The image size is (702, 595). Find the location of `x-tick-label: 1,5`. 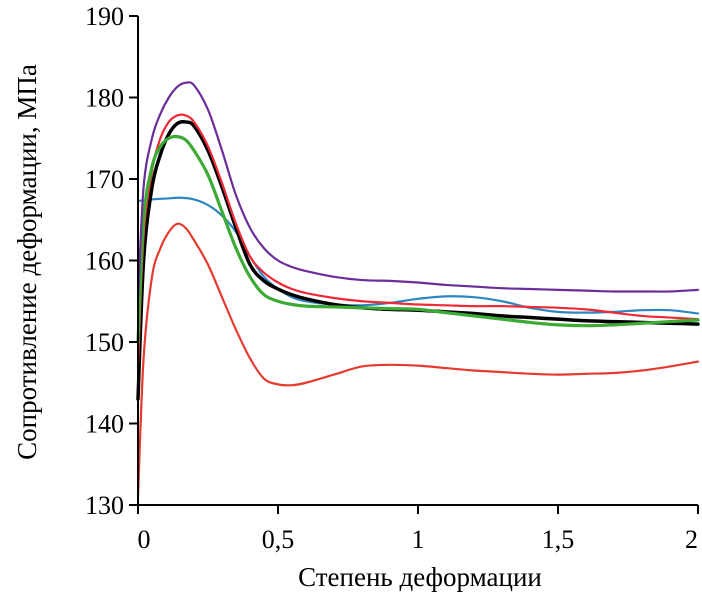

x-tick-label: 1,5 is located at coordinates (558, 539).